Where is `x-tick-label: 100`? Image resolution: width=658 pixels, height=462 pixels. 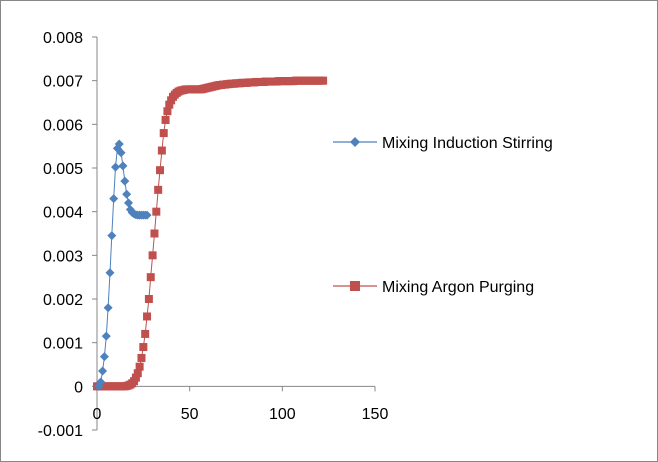
x-tick-label: 100 is located at coordinates (282, 414).